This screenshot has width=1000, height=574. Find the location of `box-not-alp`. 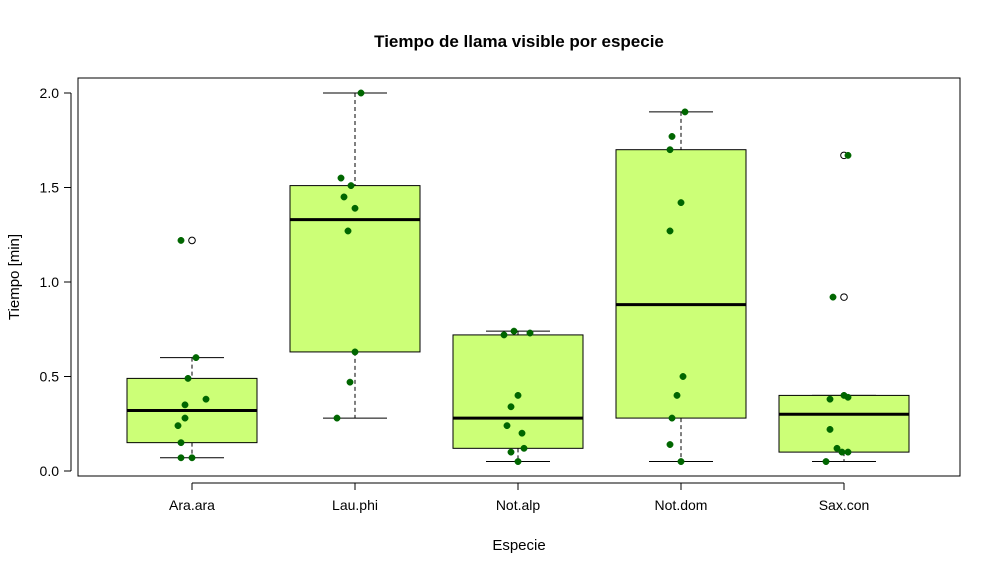

box-not-alp is located at coordinates (518, 391).